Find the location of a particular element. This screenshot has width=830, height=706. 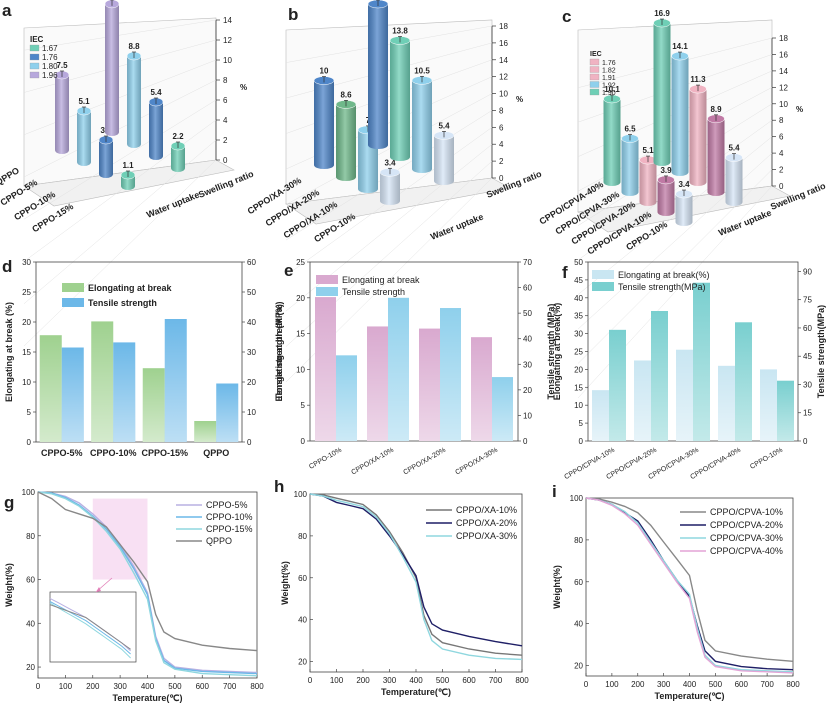

bar-value-label: 11.3 is located at coordinates (698, 79).